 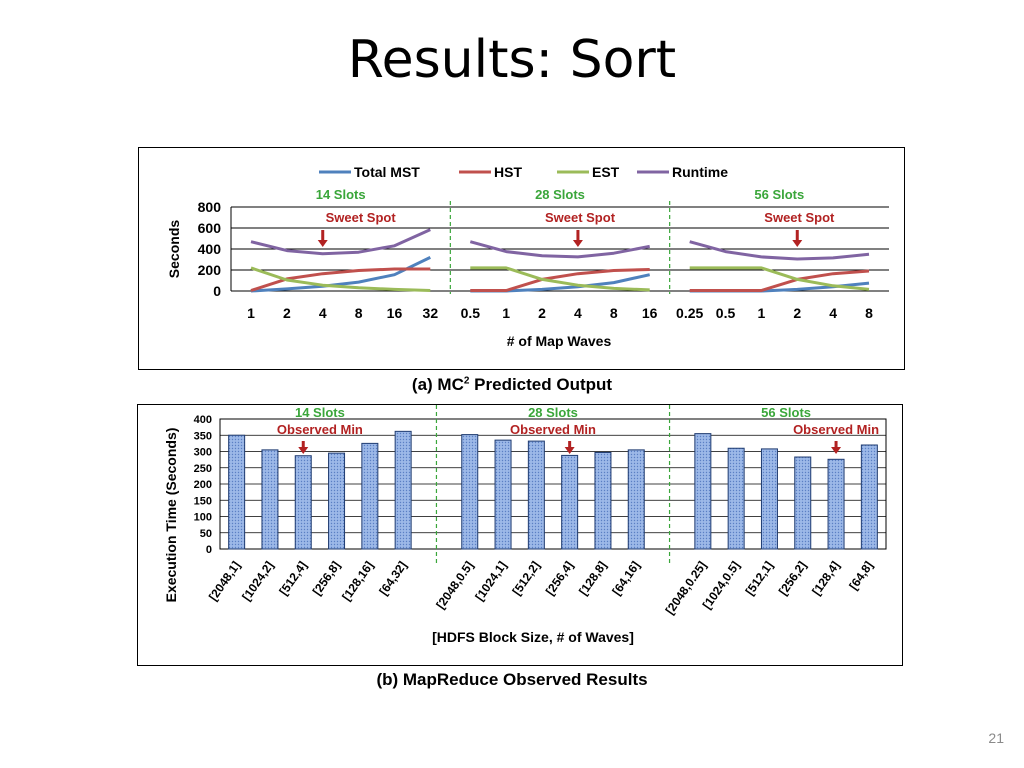 I want to click on y-tick-label: 350, so click(x=203, y=436).